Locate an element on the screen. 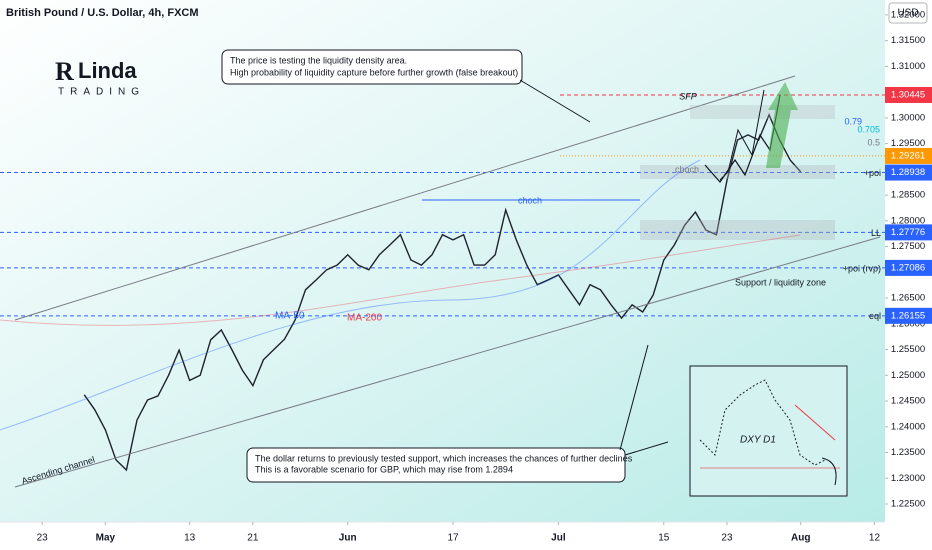  x-tick-label: Aug is located at coordinates (800, 538).